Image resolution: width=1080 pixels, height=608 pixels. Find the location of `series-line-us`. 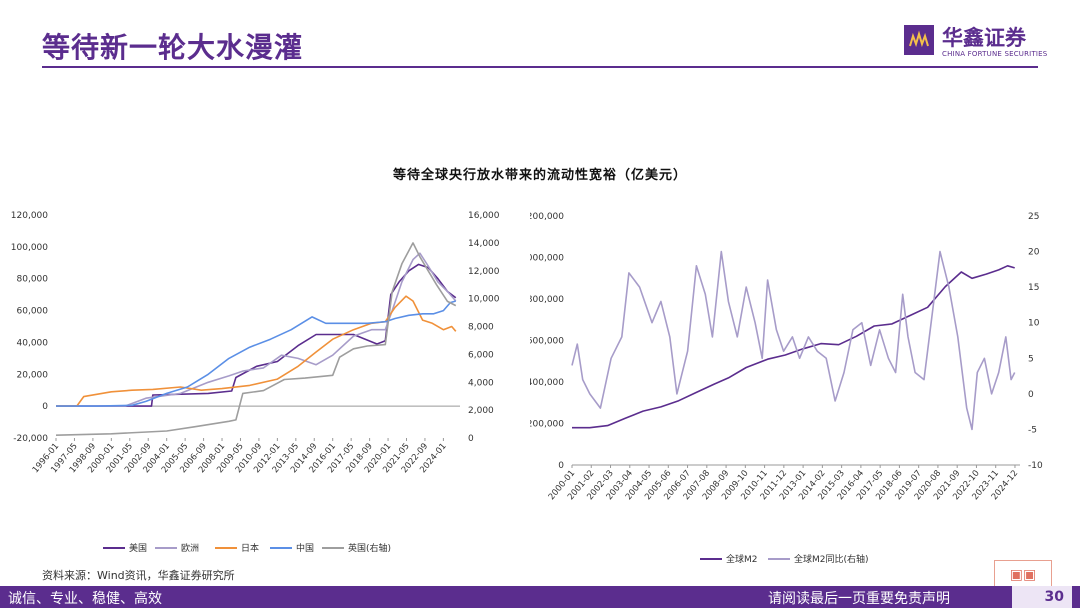

series-line-us is located at coordinates (256, 335).